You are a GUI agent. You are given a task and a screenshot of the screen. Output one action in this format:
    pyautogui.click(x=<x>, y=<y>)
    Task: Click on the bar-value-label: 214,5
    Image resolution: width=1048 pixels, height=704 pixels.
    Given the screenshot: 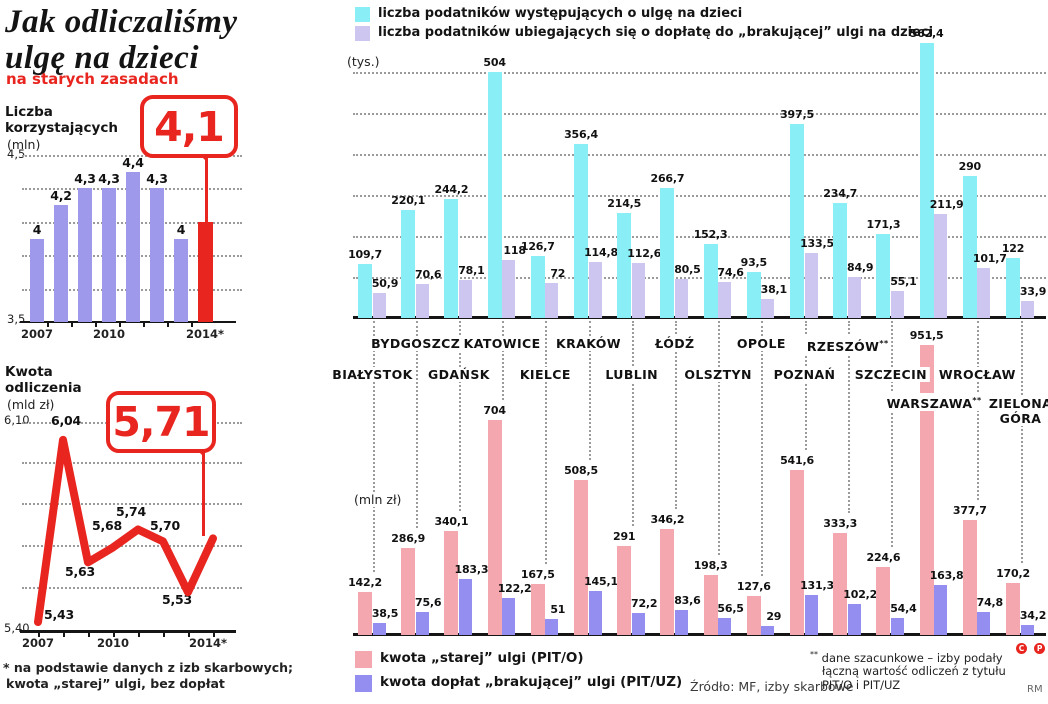 What is the action you would take?
    pyautogui.click(x=624, y=204)
    